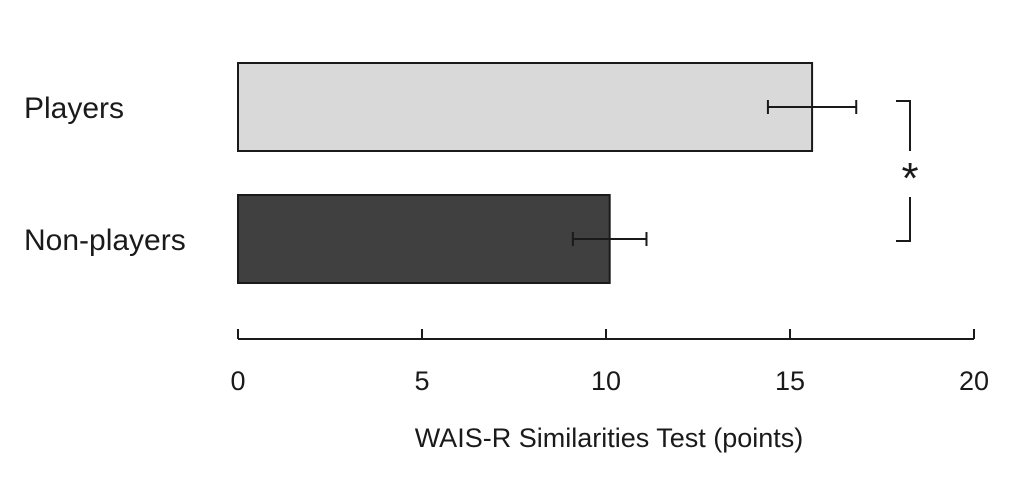 The height and width of the screenshot is (496, 1024). I want to click on x-tick-label-10: 10, so click(606, 381).